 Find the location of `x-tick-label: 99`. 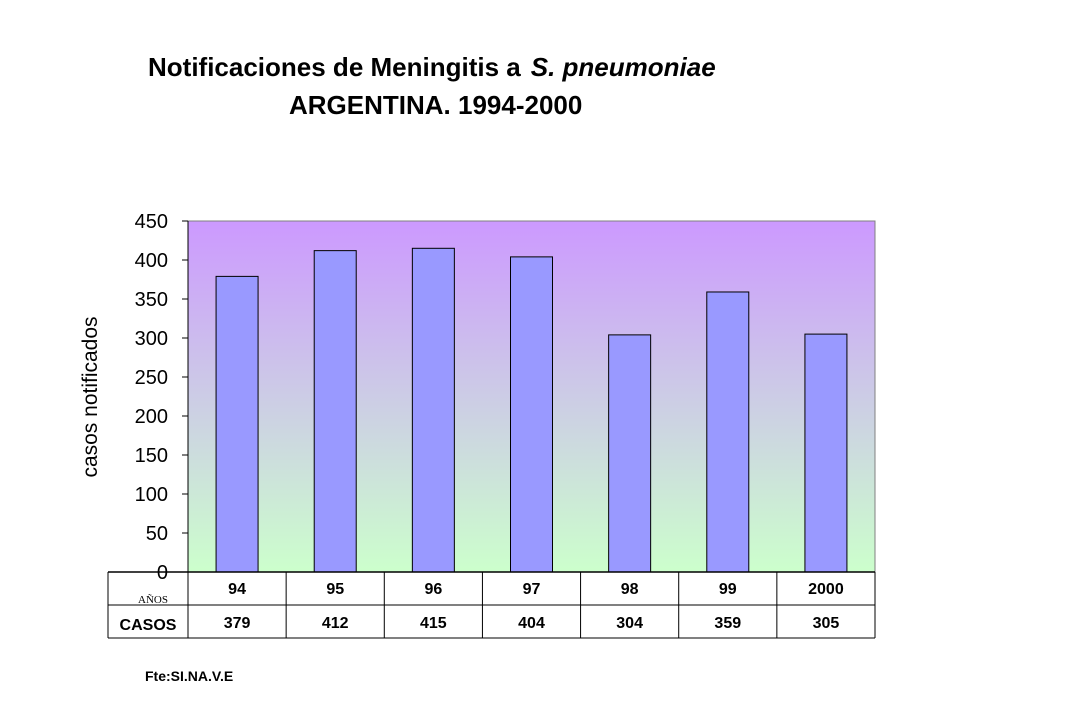

x-tick-label: 99 is located at coordinates (728, 589).